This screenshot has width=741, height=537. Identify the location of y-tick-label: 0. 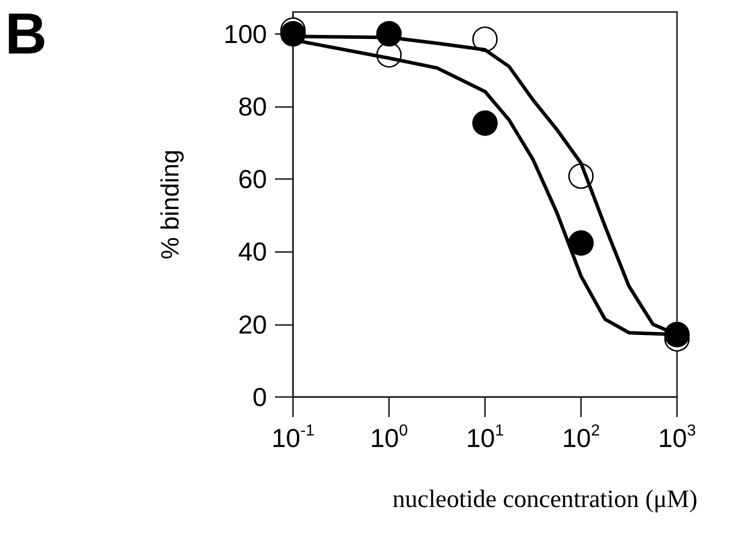
(259, 397).